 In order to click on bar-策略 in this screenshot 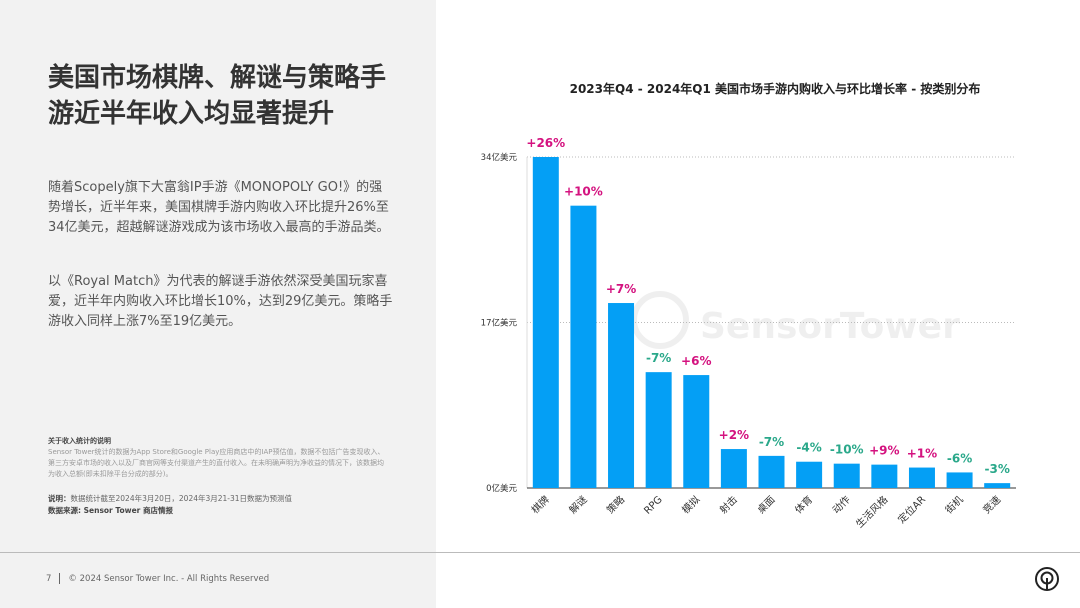, I will do `click(621, 395)`.